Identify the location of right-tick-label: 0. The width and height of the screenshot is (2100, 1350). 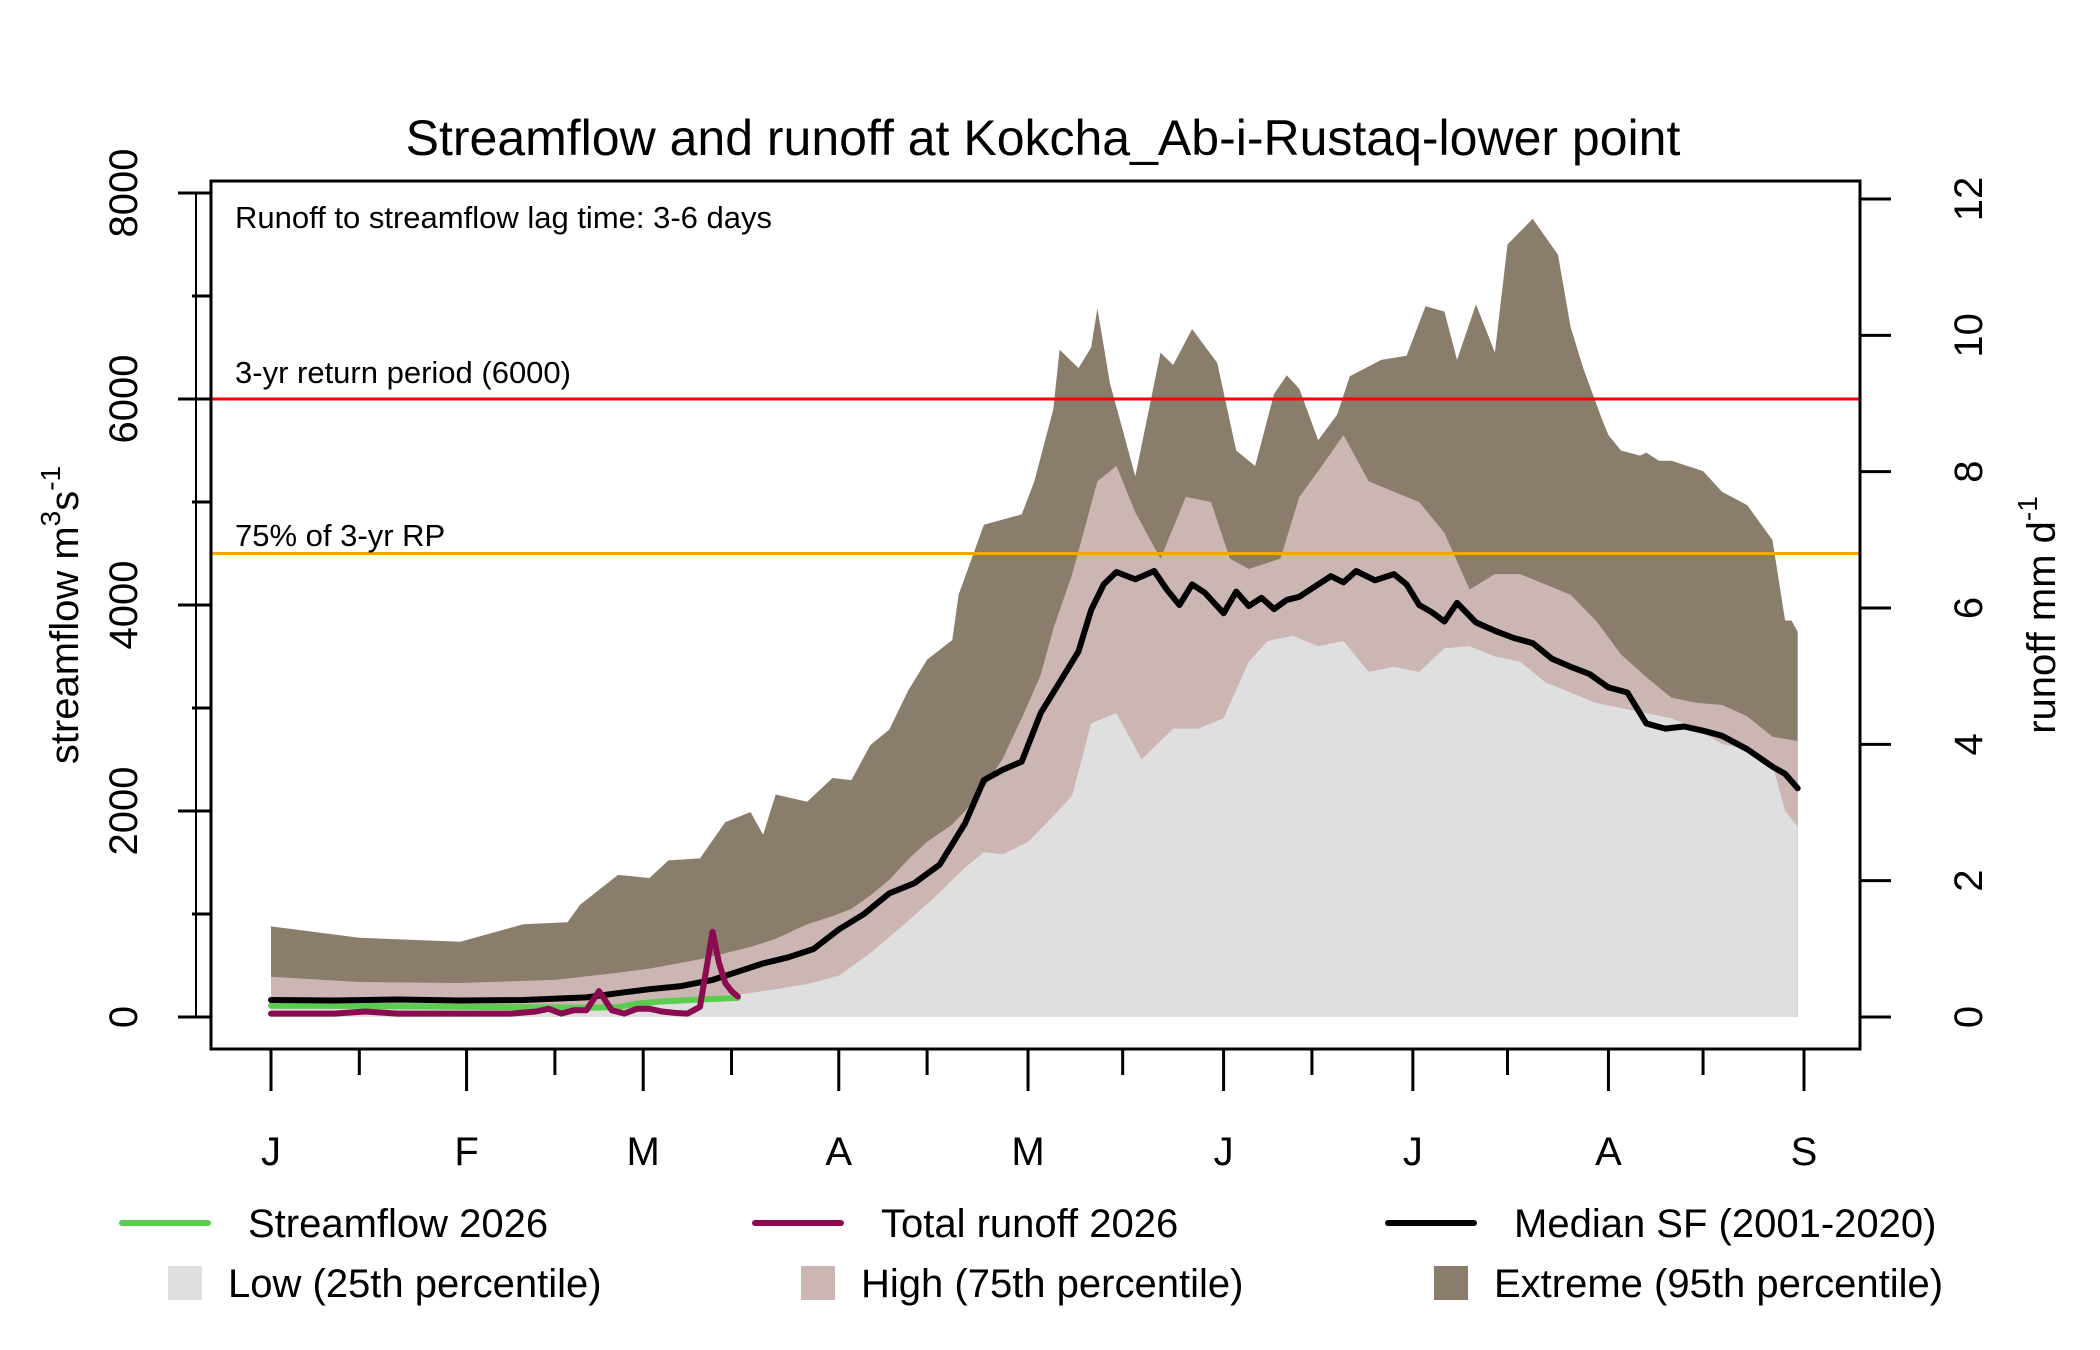
(1969, 1017).